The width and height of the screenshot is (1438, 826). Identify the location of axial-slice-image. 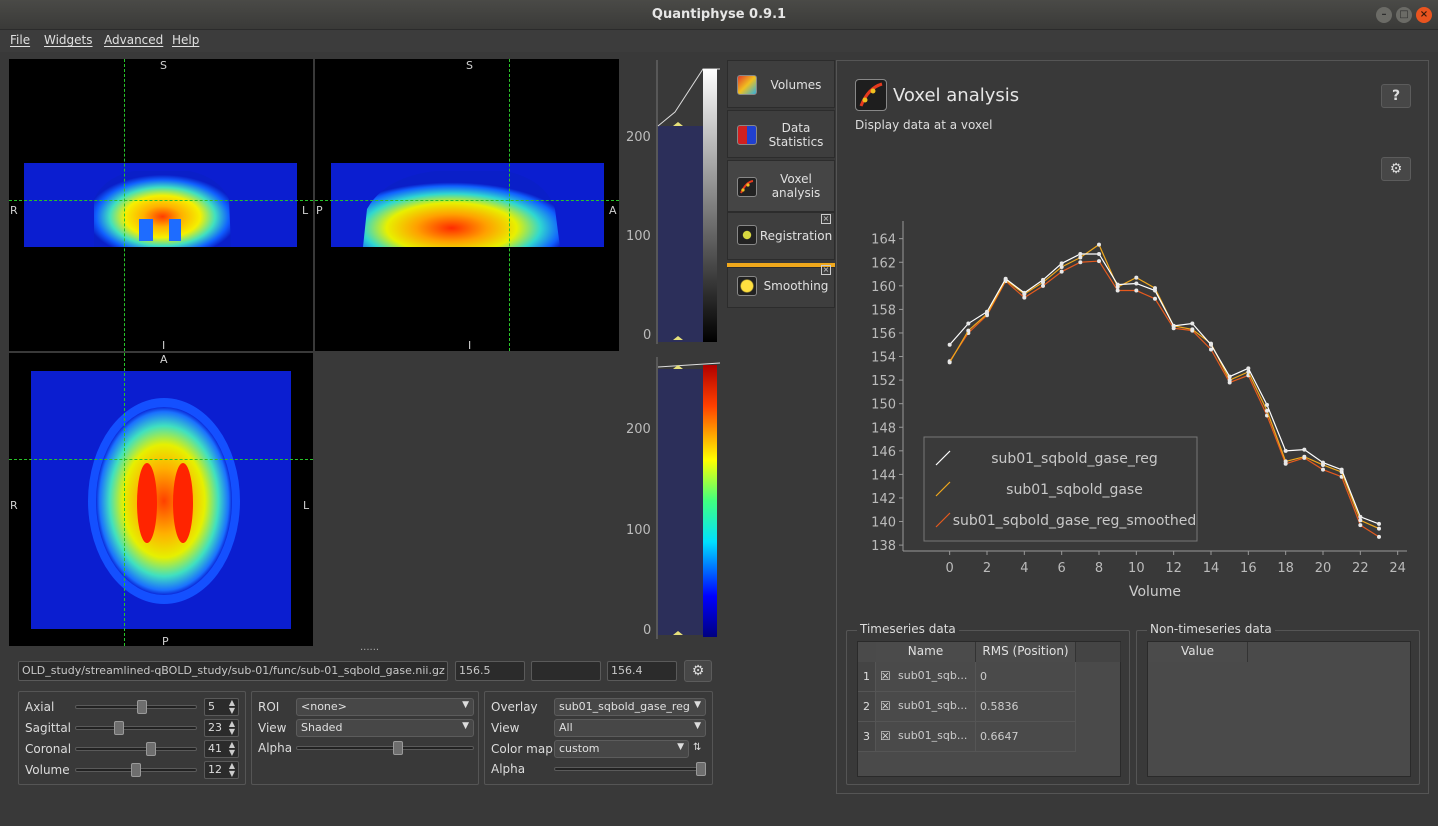
(161, 500).